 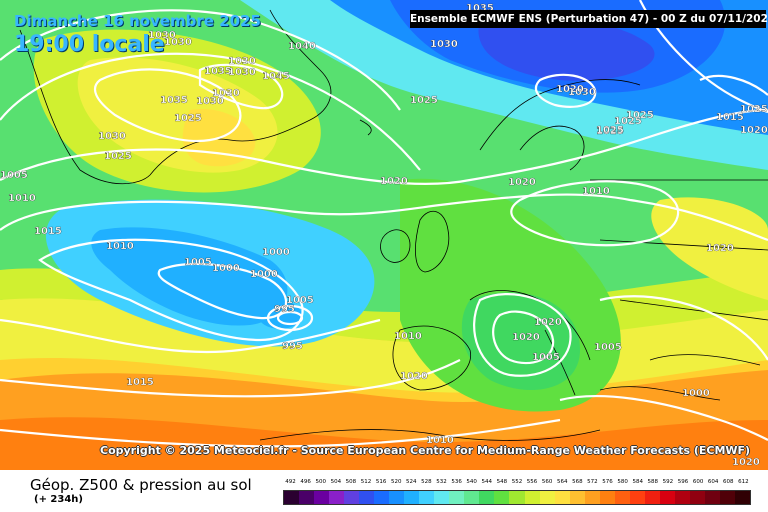 What do you see at coordinates (411, 482) in the screenshot?
I see `scale-tick-label: 524` at bounding box center [411, 482].